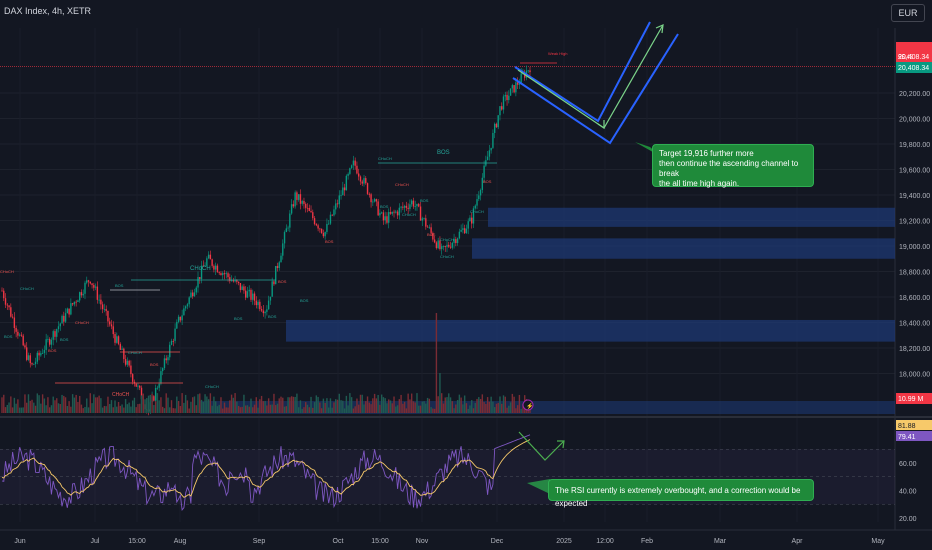  I want to click on current-price-badge-2-bg, so click(914, 67).